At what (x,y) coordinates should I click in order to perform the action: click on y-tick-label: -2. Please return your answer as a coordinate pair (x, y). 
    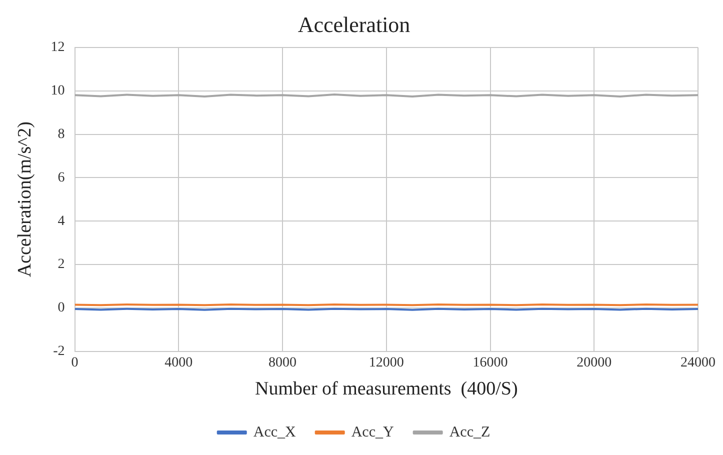
    Looking at the image, I should click on (59, 352).